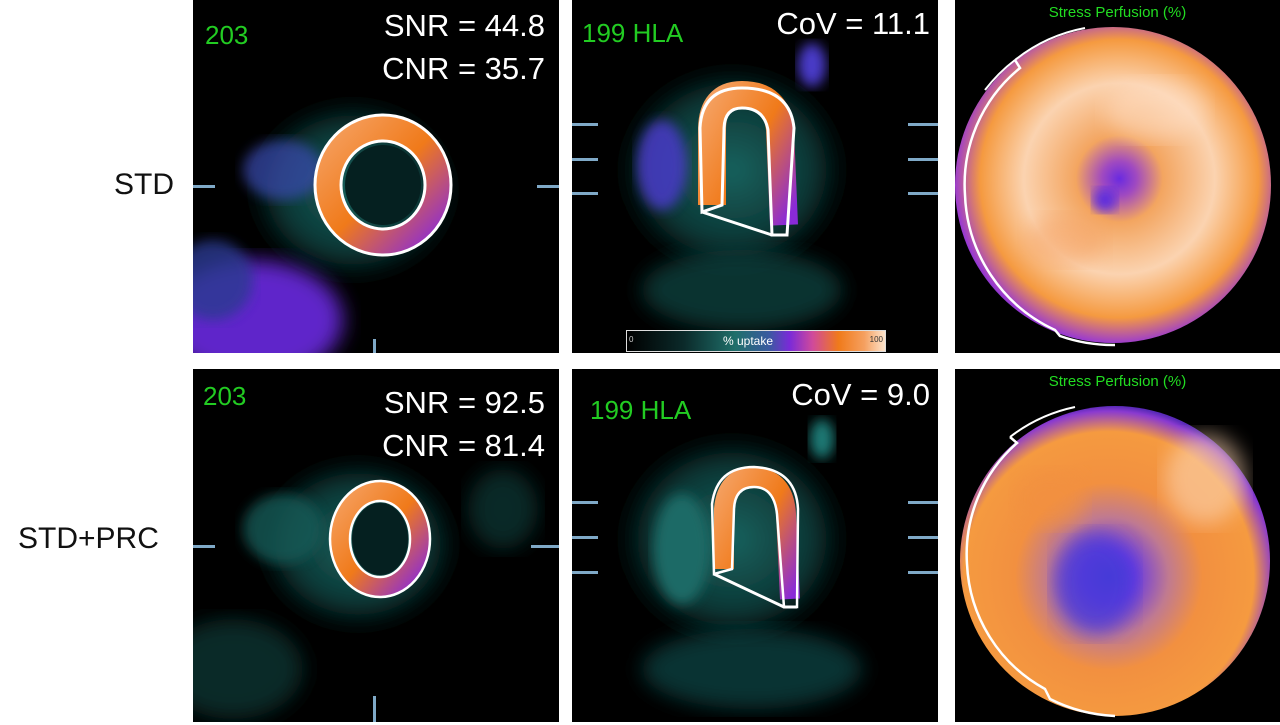 The image size is (1280, 725). Describe the element at coordinates (1113, 187) in the screenshot. I see `polar-map-image-std` at that location.